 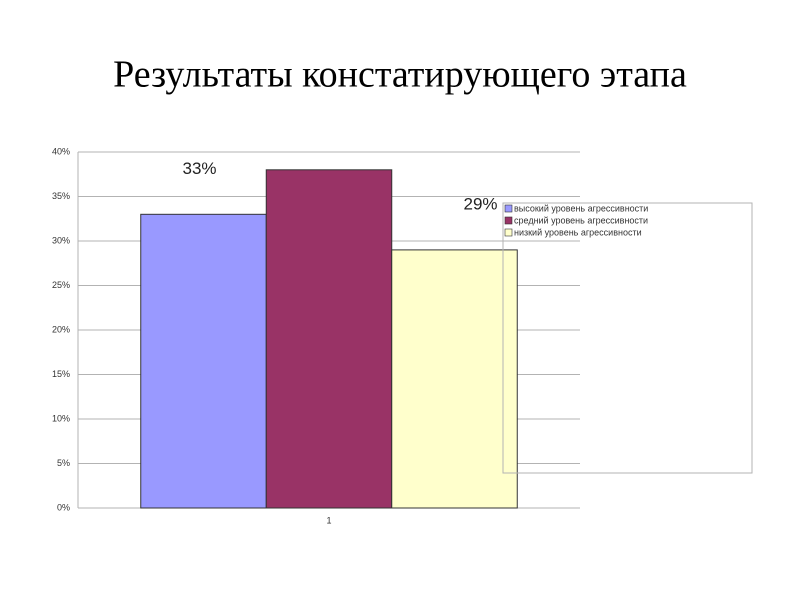 What do you see at coordinates (480, 203) in the screenshot?
I see `value-label: 29%` at bounding box center [480, 203].